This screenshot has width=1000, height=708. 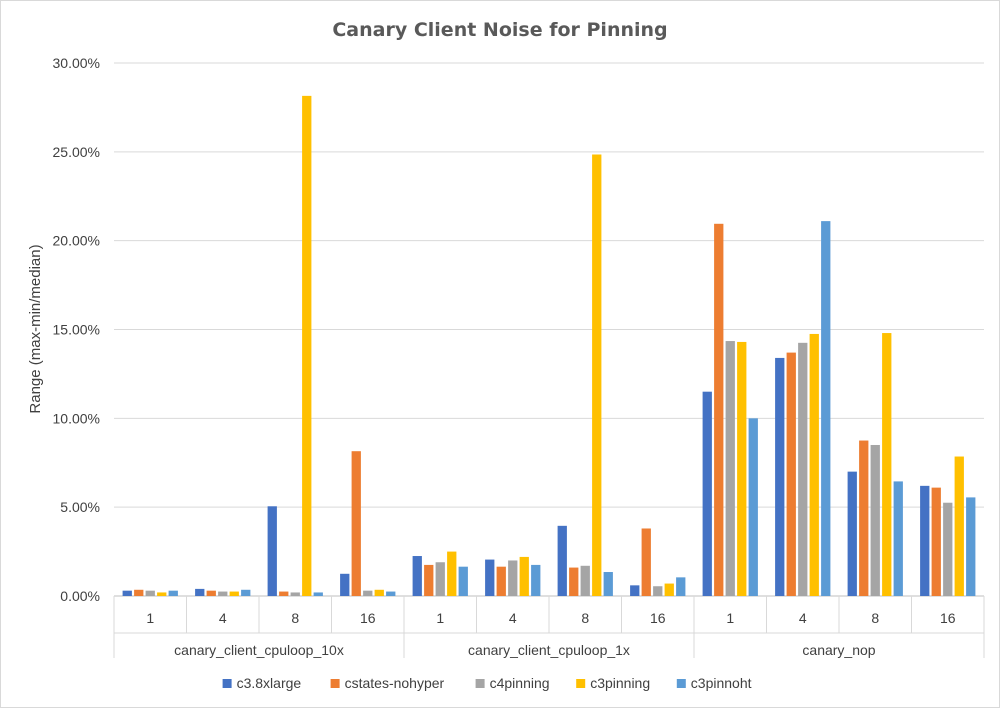 I want to click on y-axis-ticks: 0.00% 5.00% 10.00% 15.00% 20.00% 25.00% 30.00%, so click(x=76, y=329).